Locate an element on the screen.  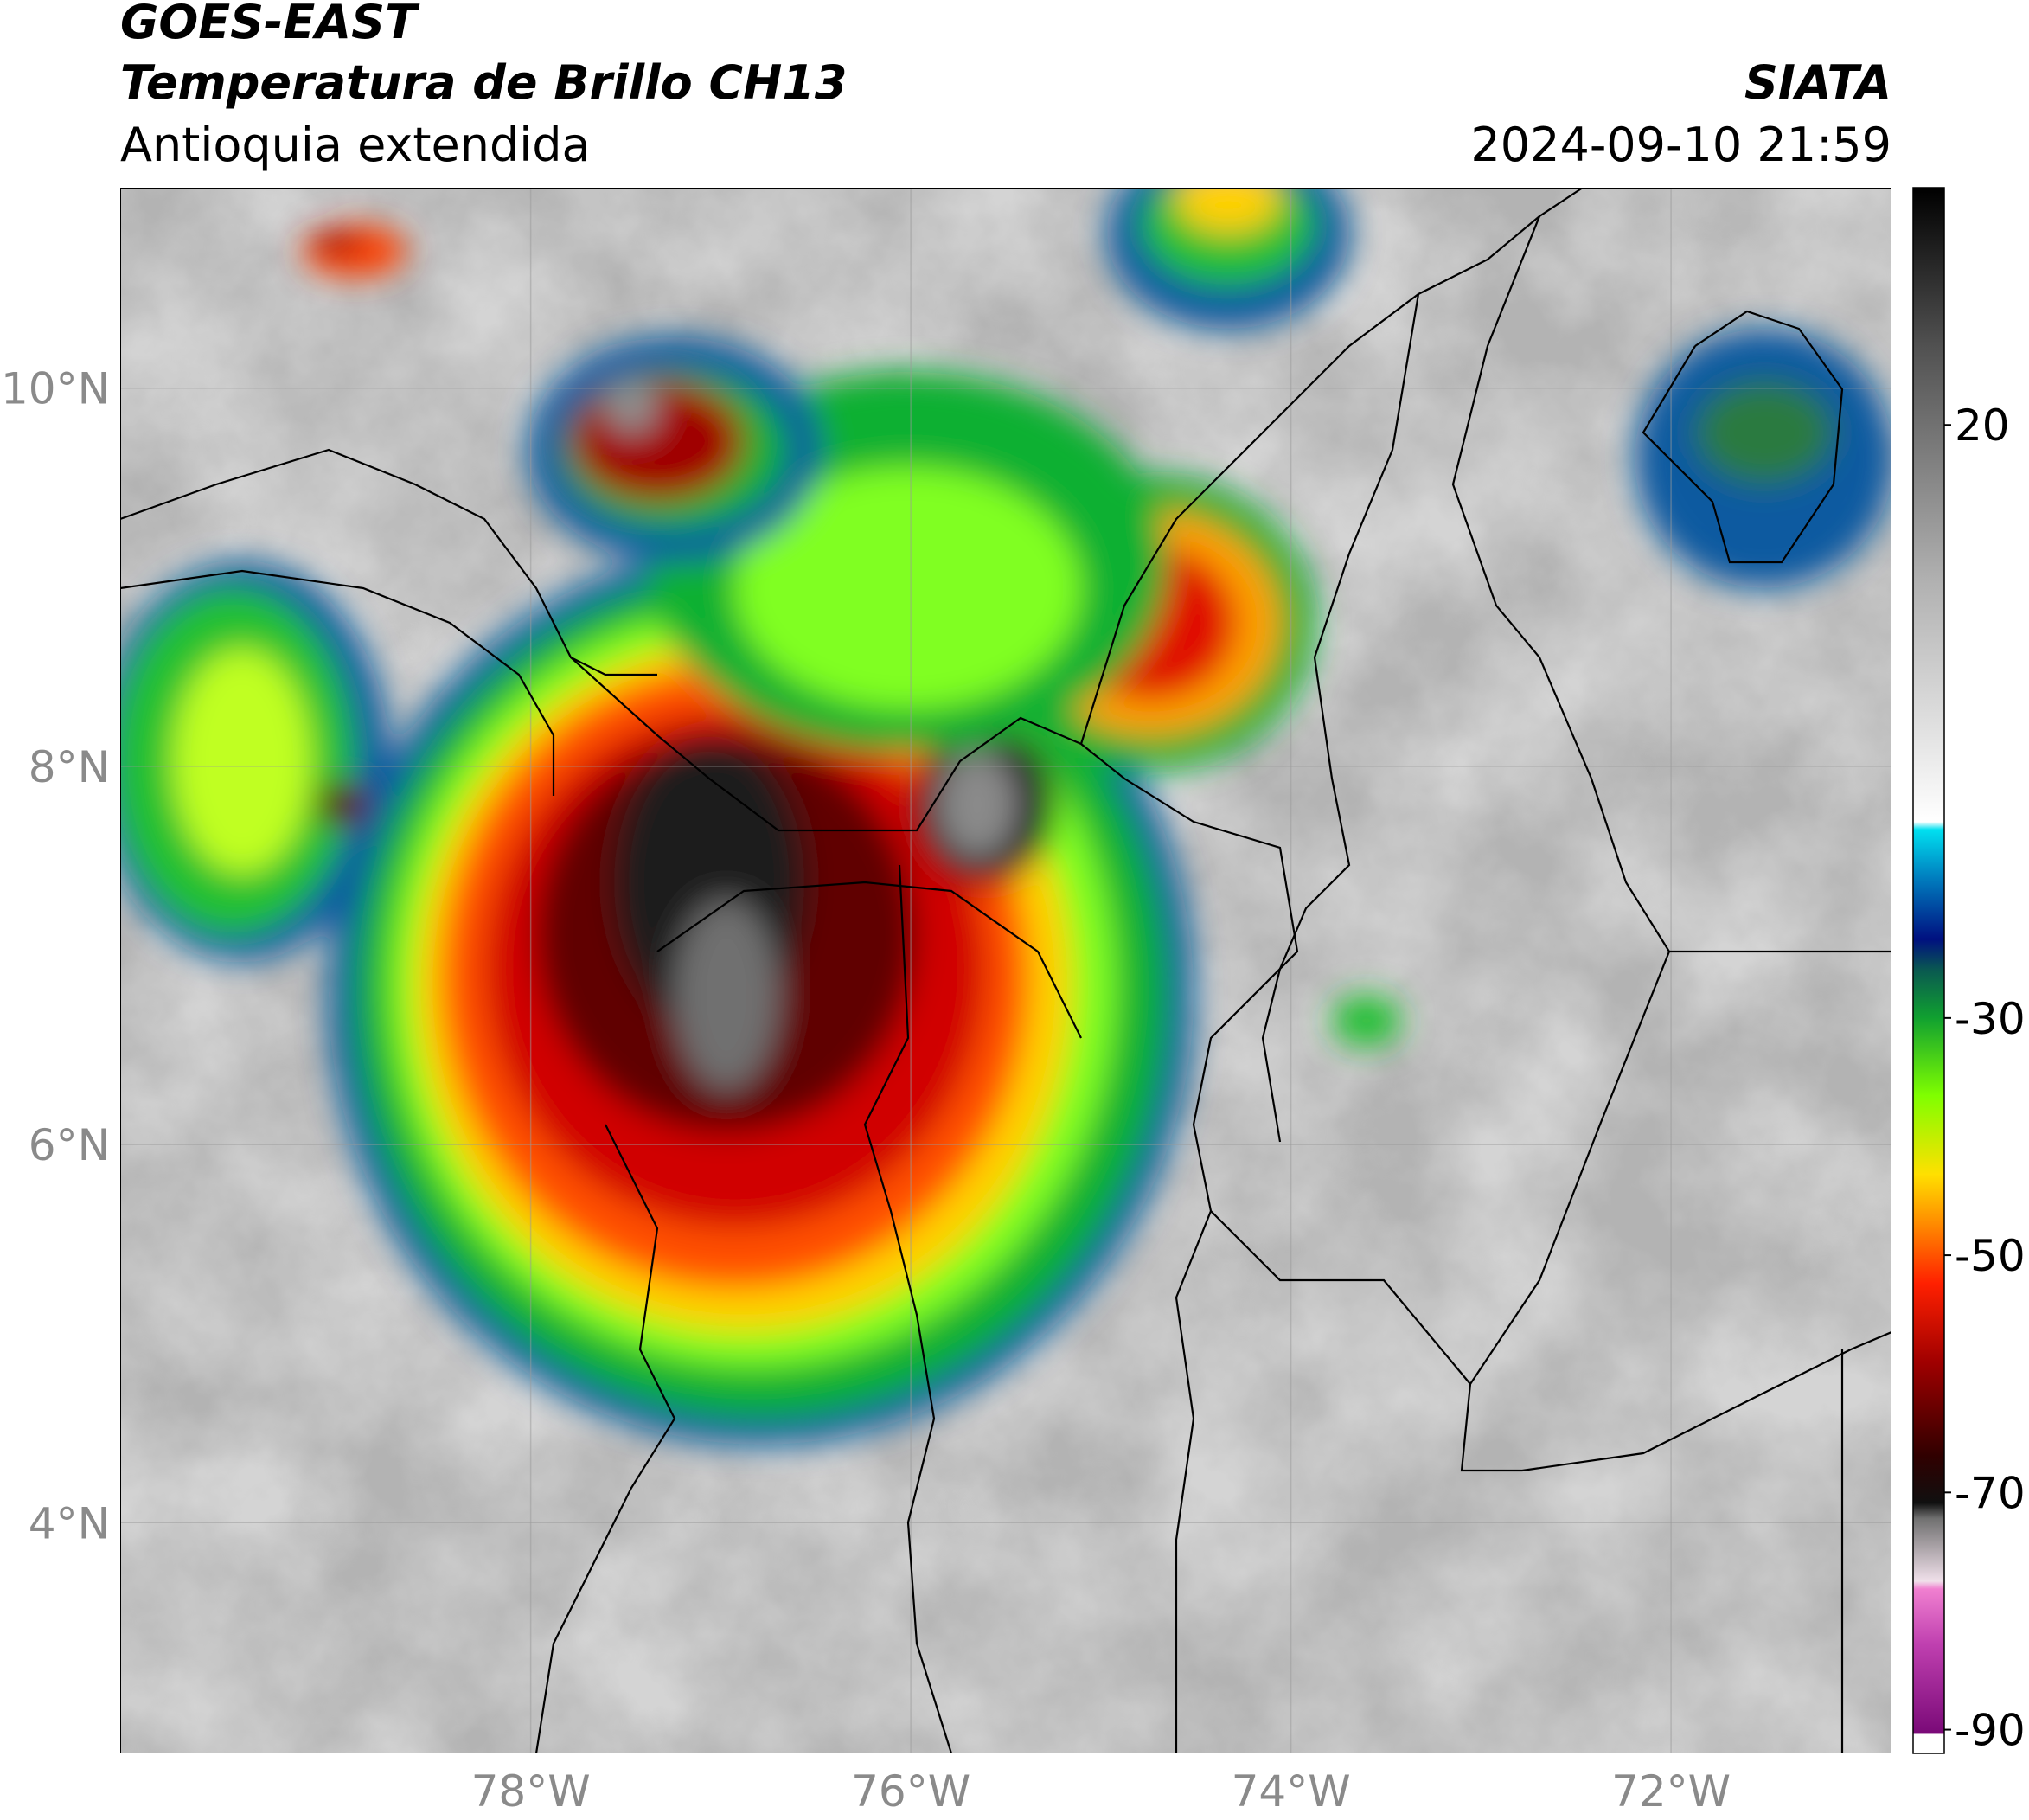
colorbar is located at coordinates (1928, 970).